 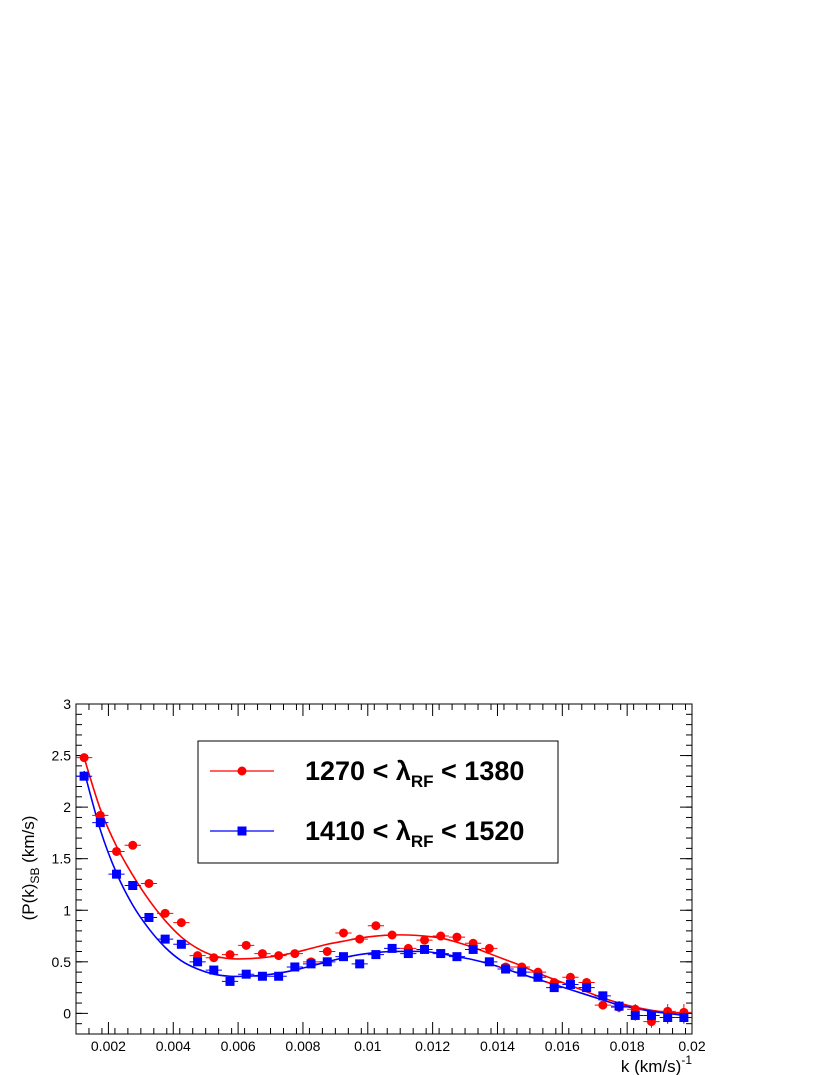 I want to click on legend-entry-series-1: 1270 < λRF < 1380, so click(x=367, y=773).